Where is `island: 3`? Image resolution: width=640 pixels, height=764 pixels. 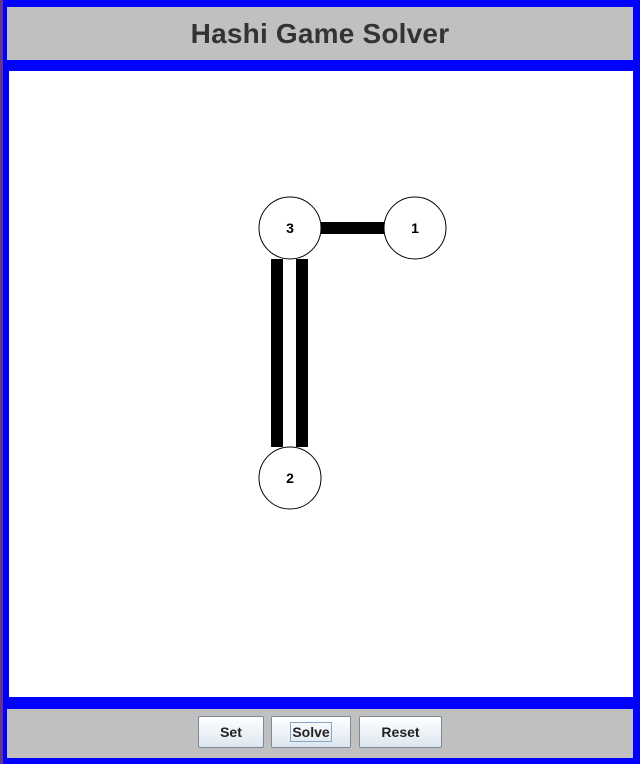
island: 3 is located at coordinates (290, 228).